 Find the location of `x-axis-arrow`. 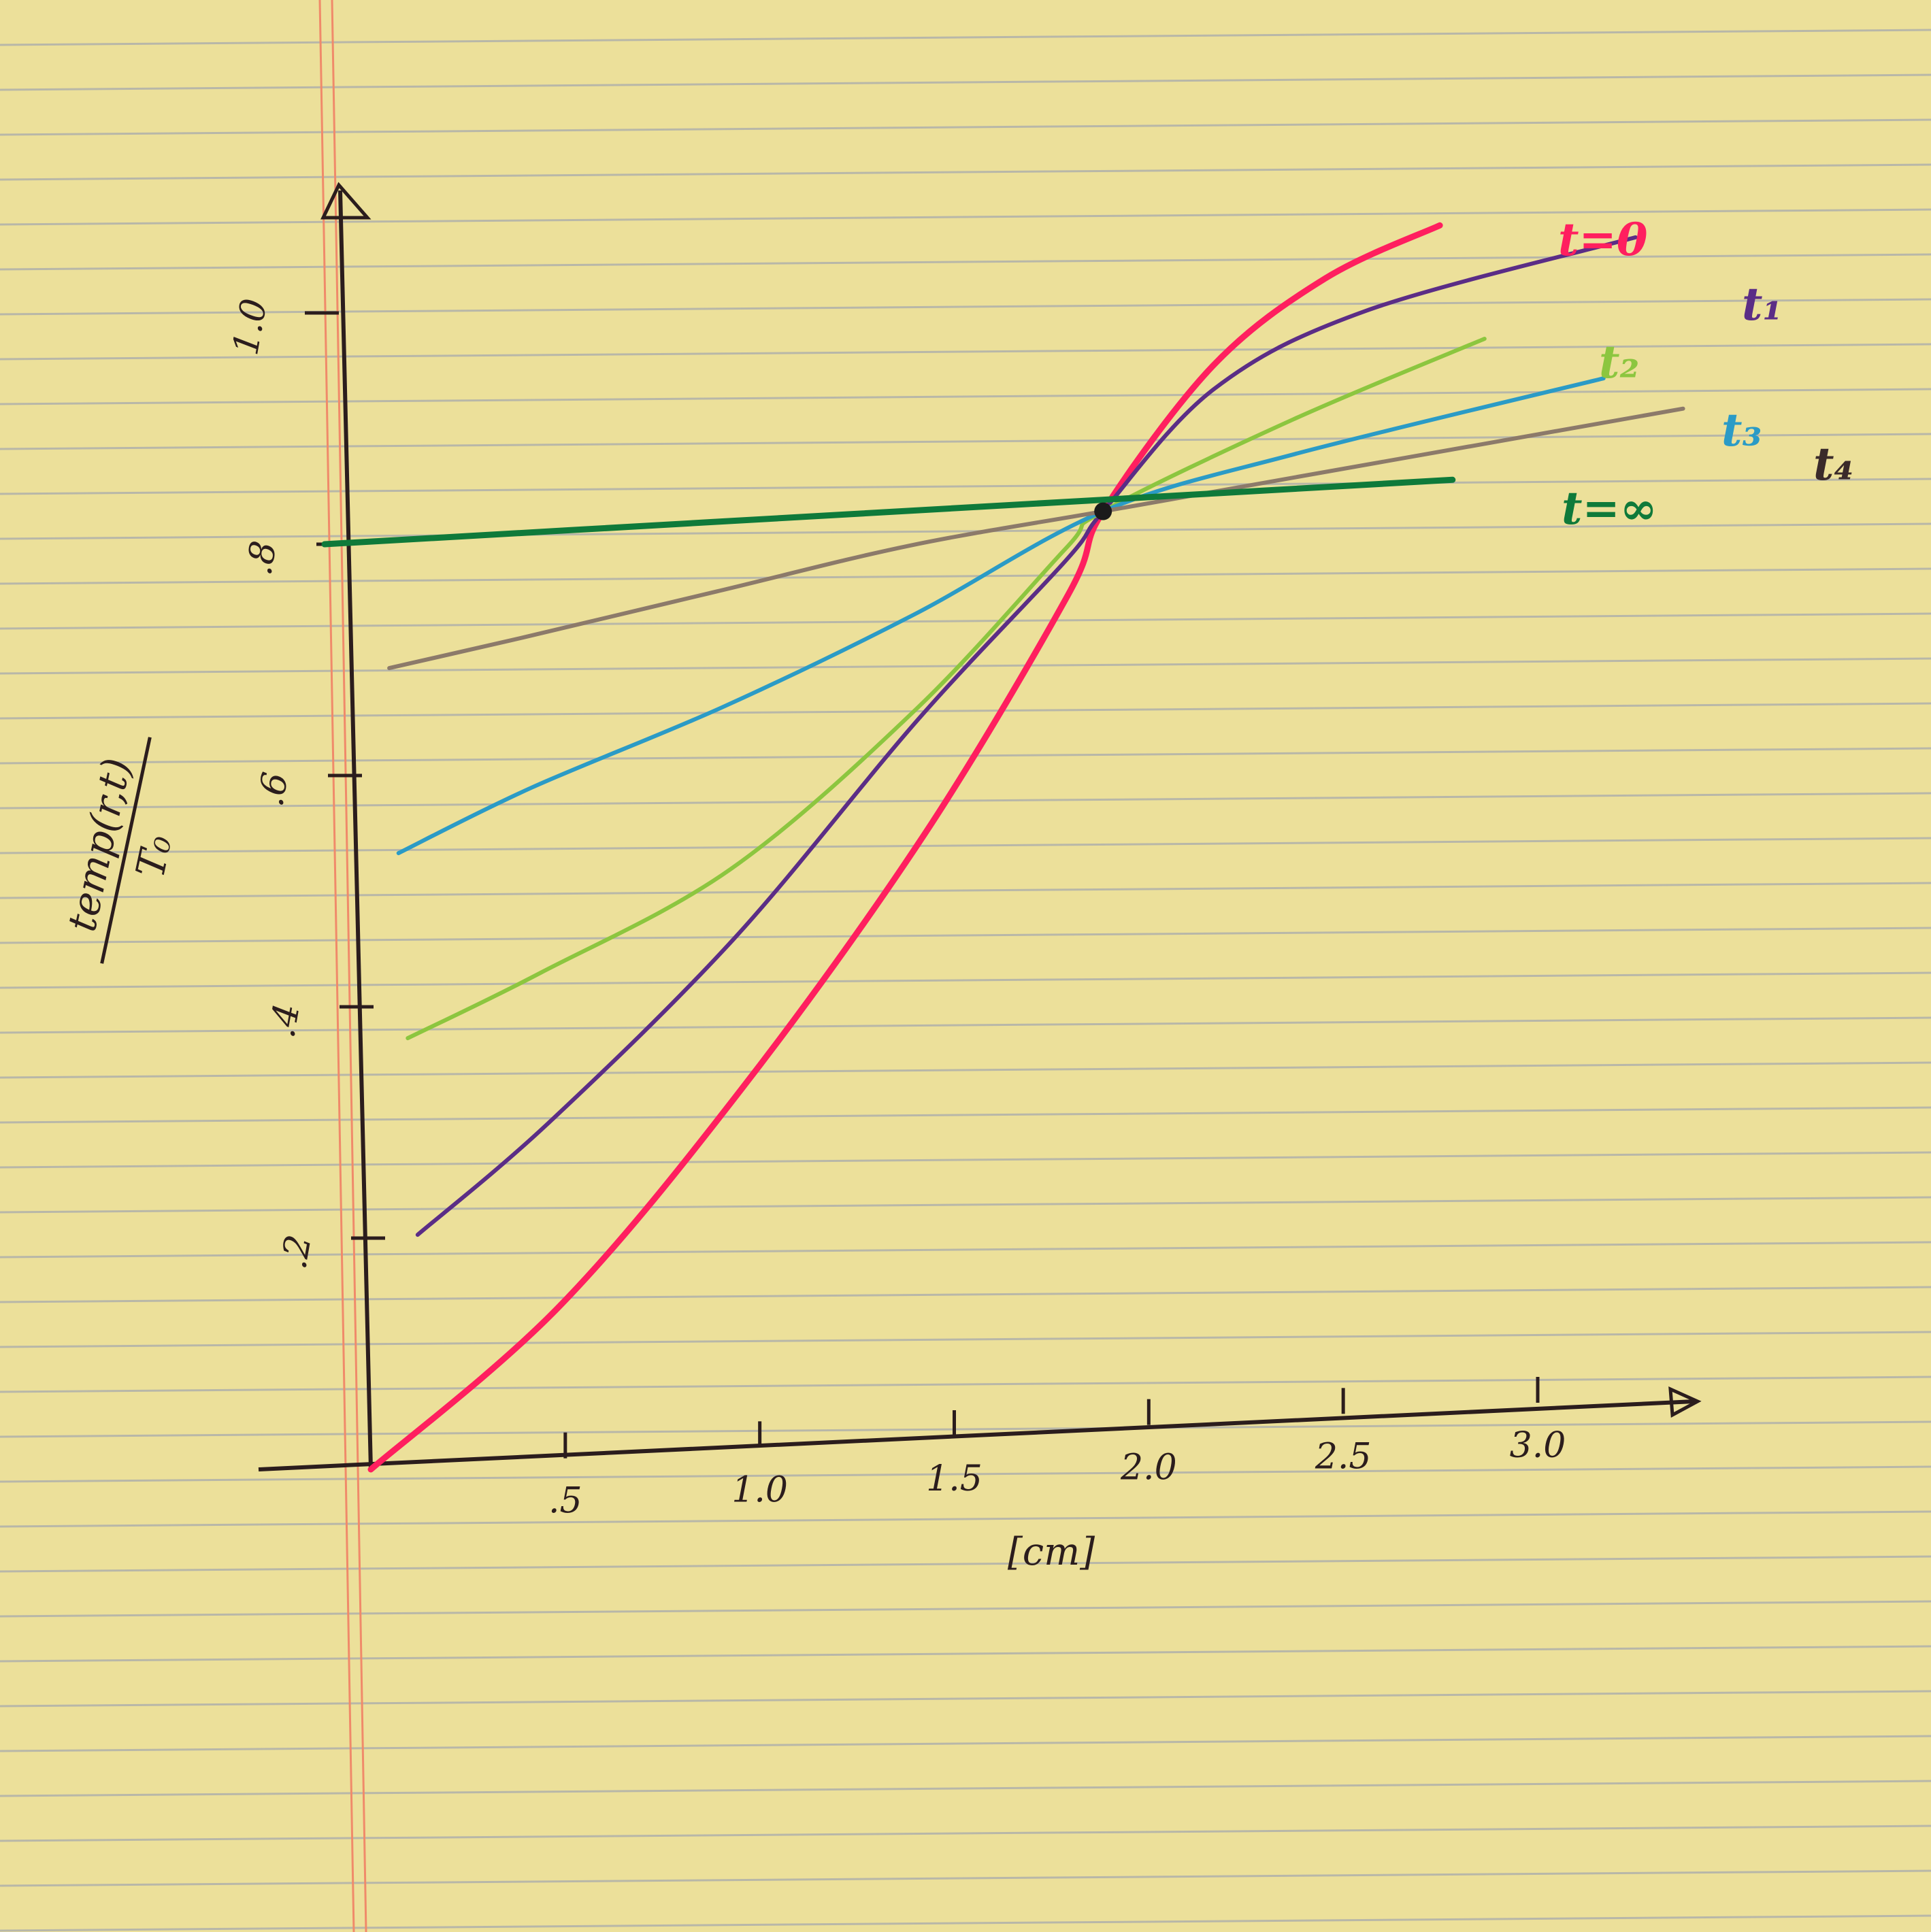

x-axis-arrow is located at coordinates (1685, 1402).